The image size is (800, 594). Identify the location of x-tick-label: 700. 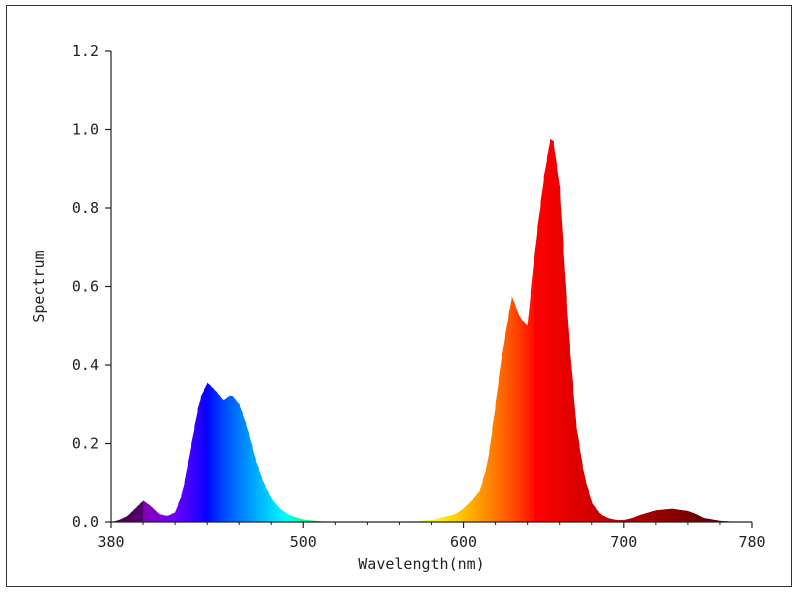
(623, 542).